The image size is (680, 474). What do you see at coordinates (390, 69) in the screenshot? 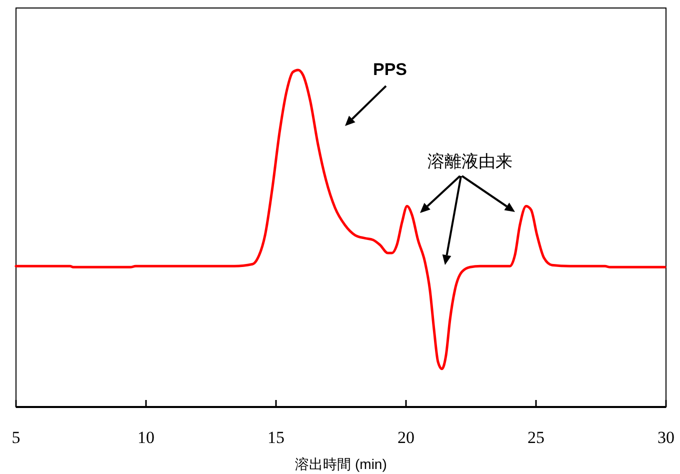
I see `annotation: PPS` at bounding box center [390, 69].